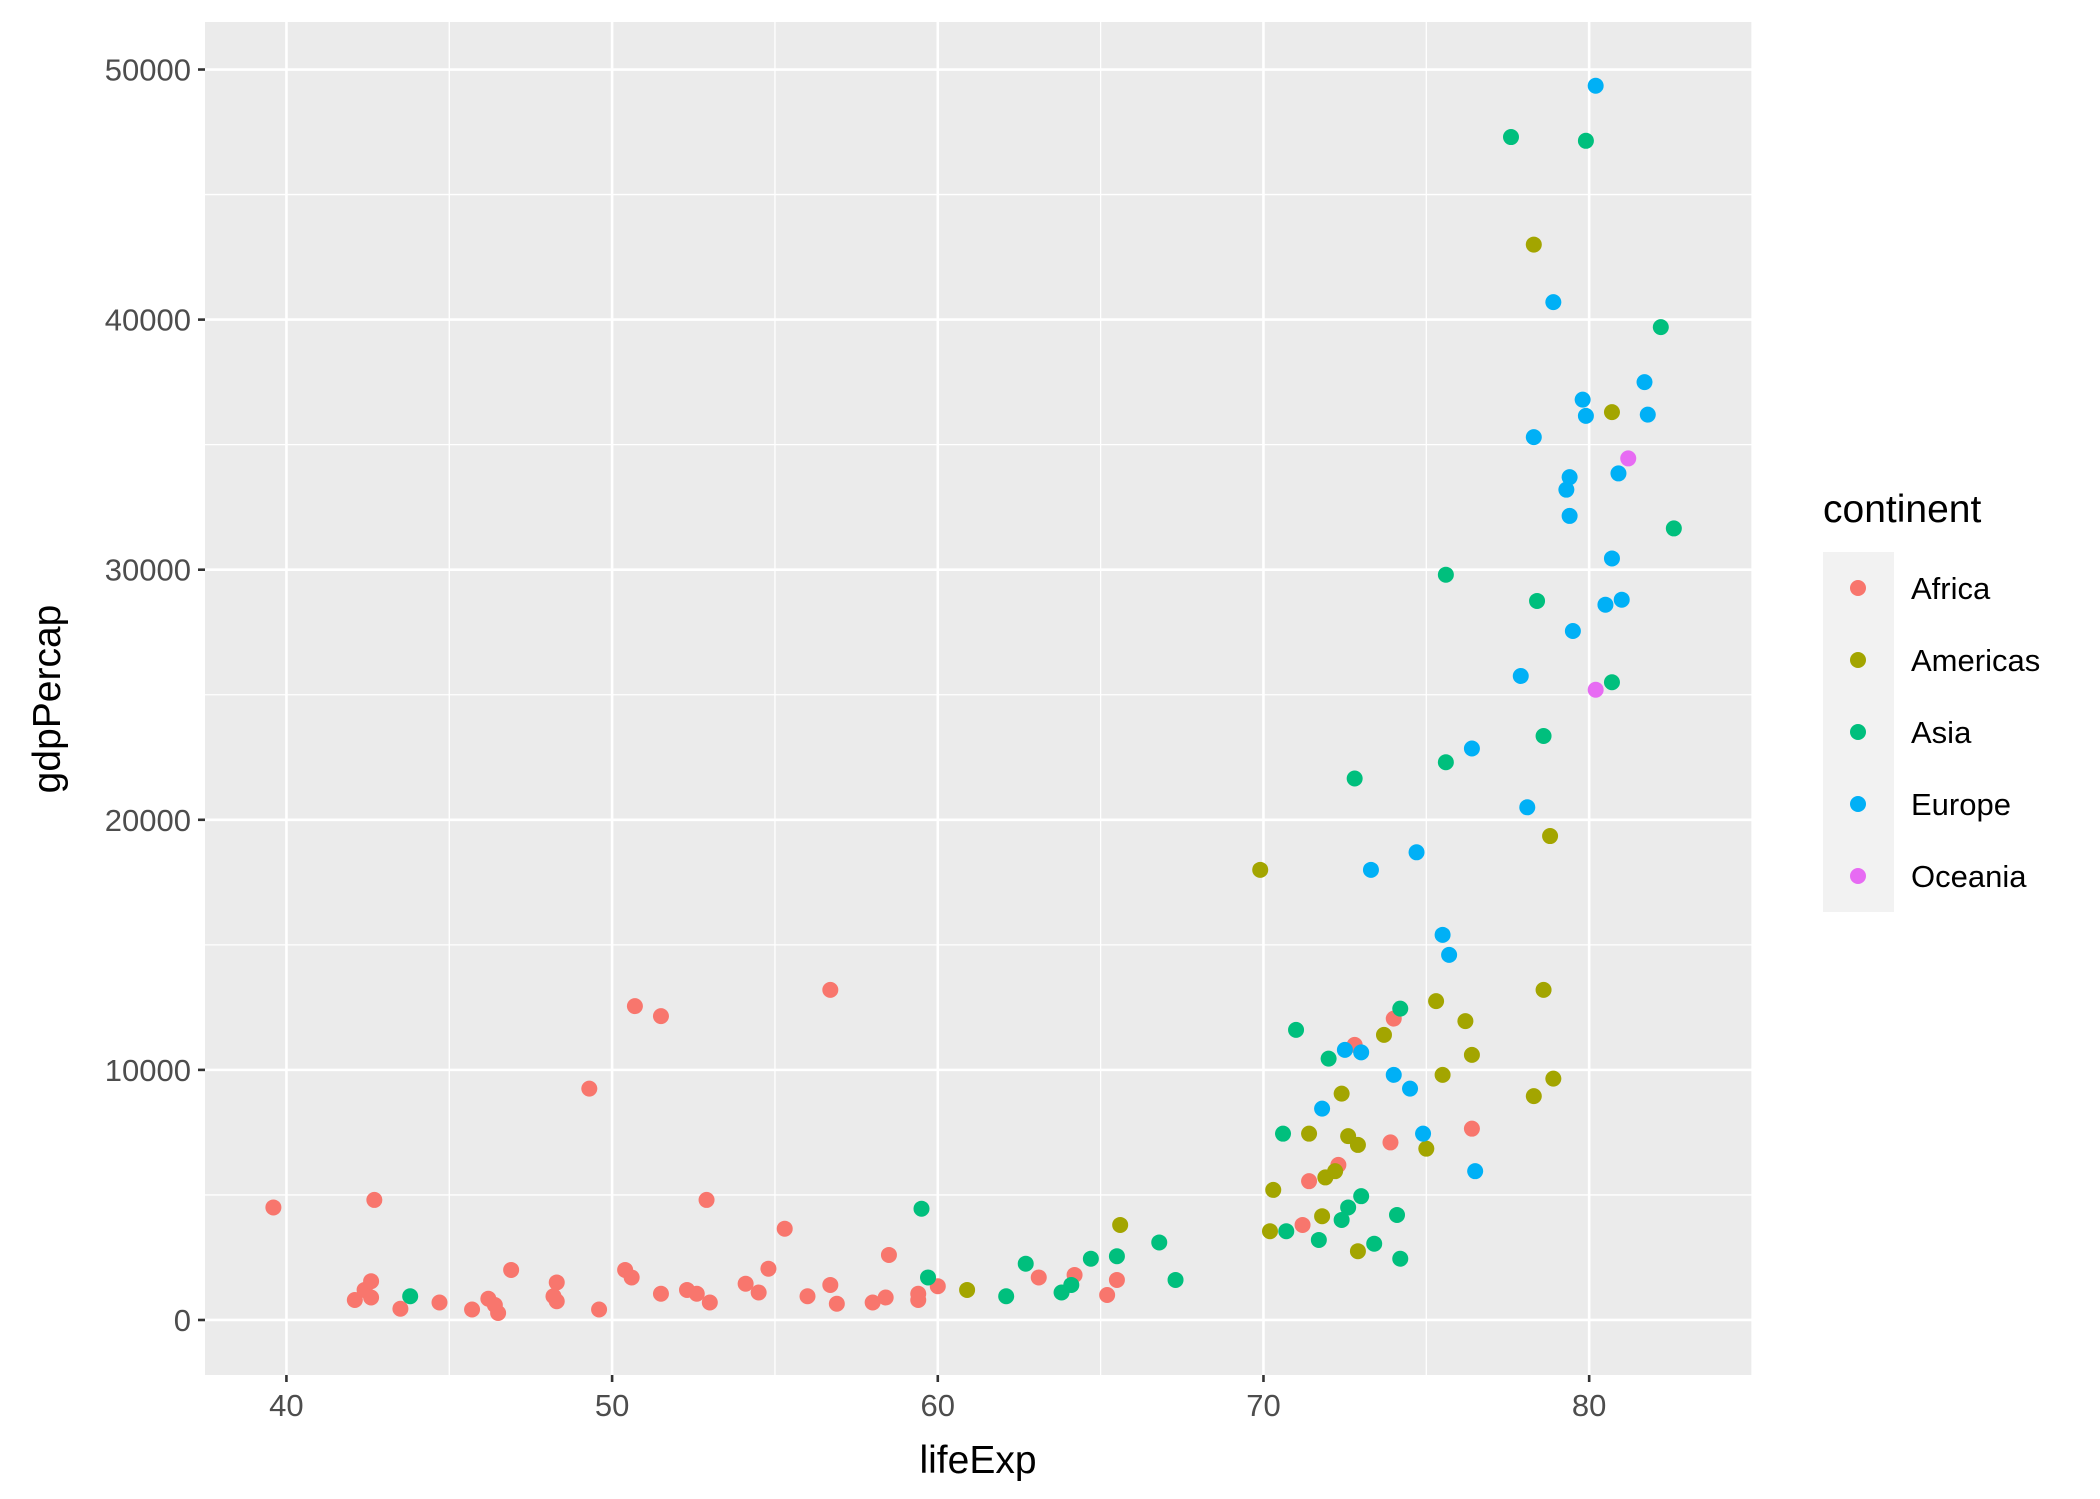 This screenshot has width=2100, height=1499. Describe the element at coordinates (938, 1405) in the screenshot. I see `x-tick-label: 60` at that location.